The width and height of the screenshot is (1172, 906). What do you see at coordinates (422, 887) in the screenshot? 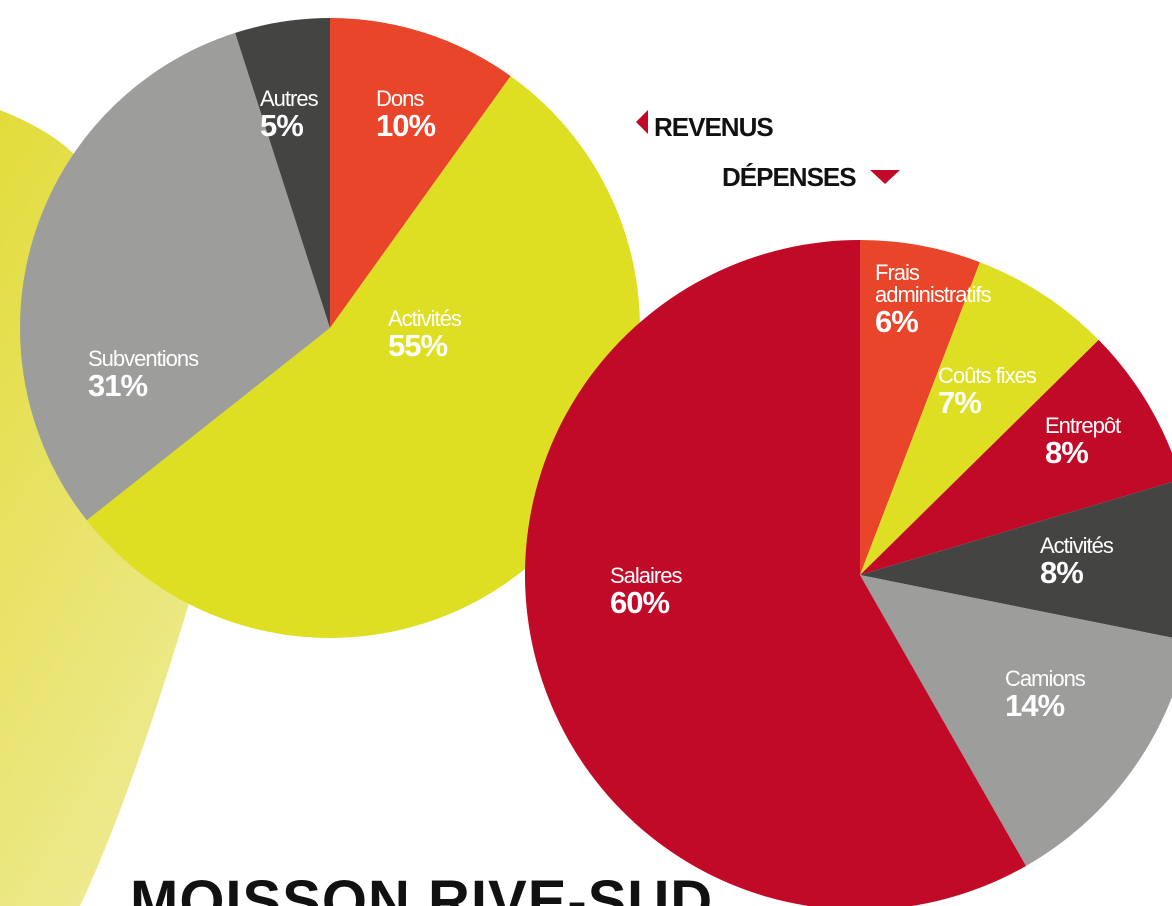
I see `page-title: MOISSON RIVE-SUD` at bounding box center [422, 887].